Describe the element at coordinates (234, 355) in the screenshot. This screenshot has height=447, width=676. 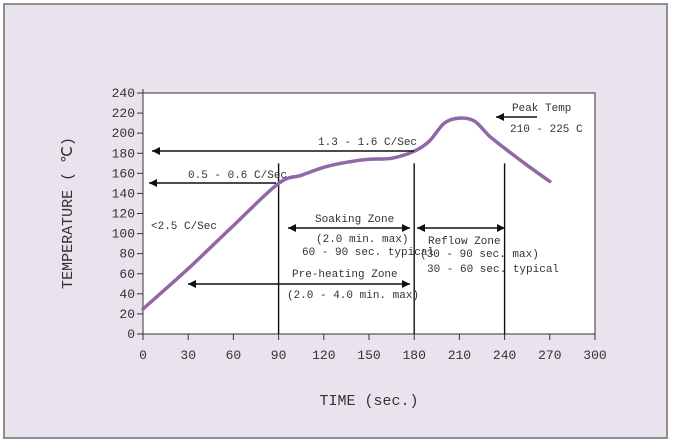
I see `x-tick-label: 60` at that location.